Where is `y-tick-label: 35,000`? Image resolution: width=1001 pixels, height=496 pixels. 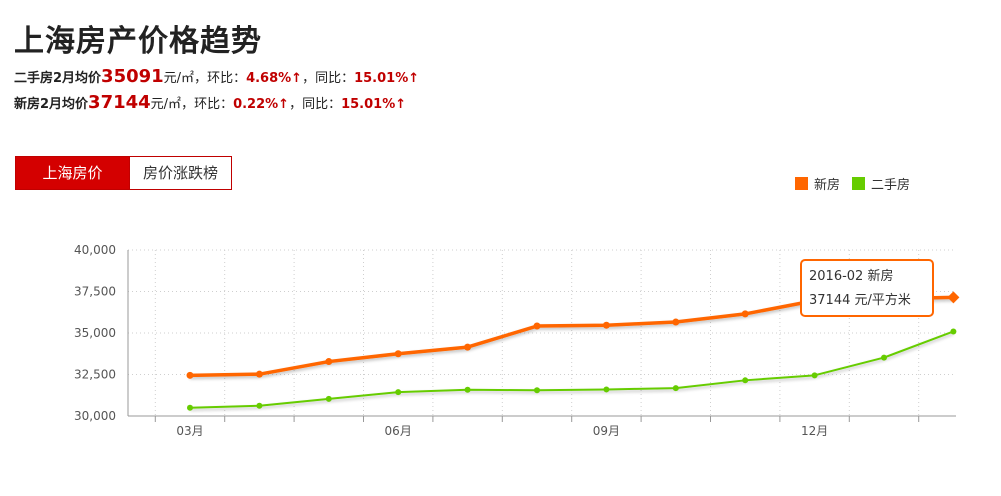 y-tick-label: 35,000 is located at coordinates (95, 333).